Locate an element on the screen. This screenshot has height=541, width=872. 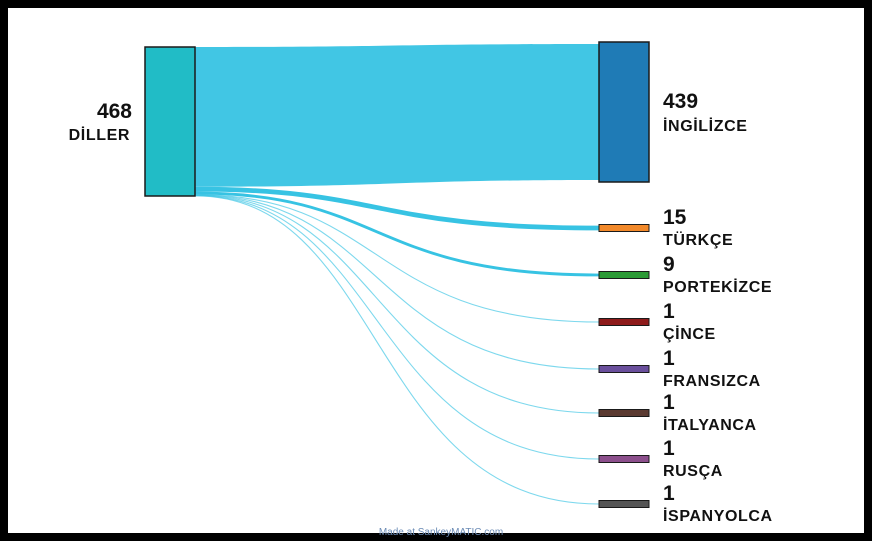
node-i-spanyolca is located at coordinates (624, 504).